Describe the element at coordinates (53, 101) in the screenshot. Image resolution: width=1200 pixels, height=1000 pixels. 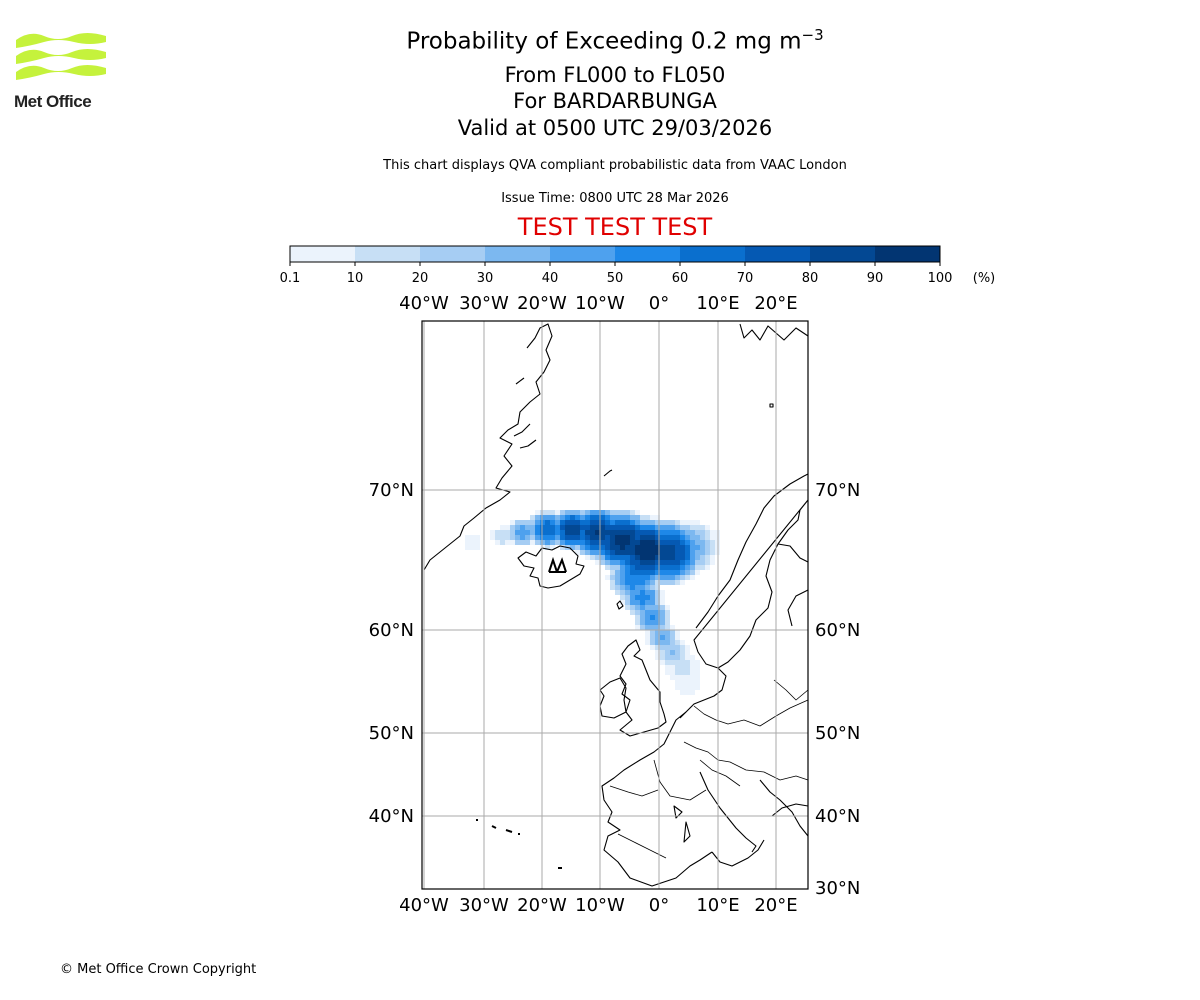
I see `met-office-logo-text: Met Office` at that location.